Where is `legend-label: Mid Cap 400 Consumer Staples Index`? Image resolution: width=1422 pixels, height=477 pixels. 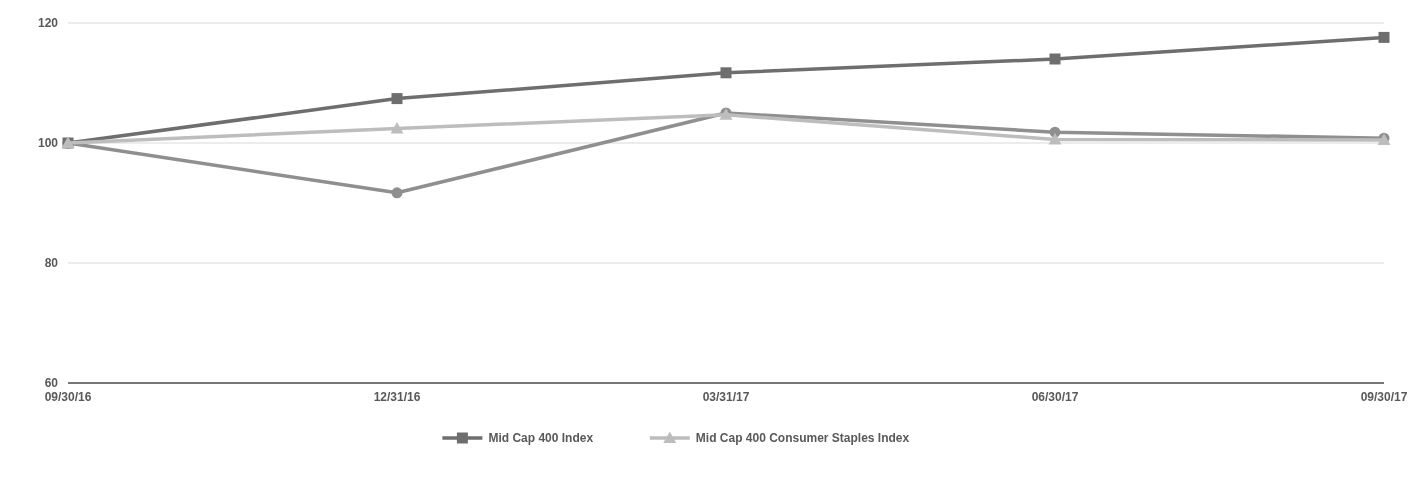
legend-label: Mid Cap 400 Consumer Staples Index is located at coordinates (802, 438).